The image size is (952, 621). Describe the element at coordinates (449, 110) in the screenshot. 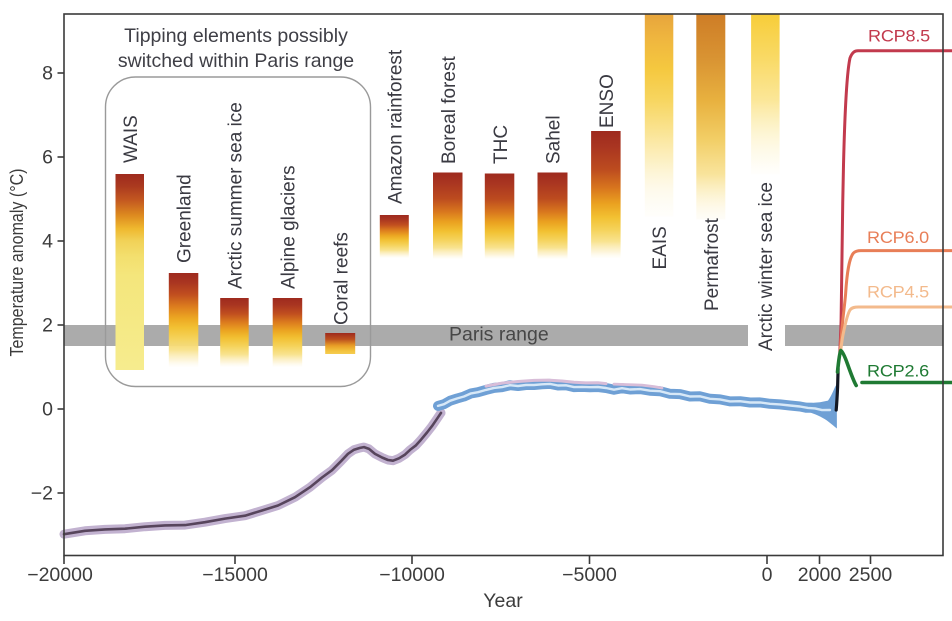

I see `svg-text: Boreal forest` at that location.